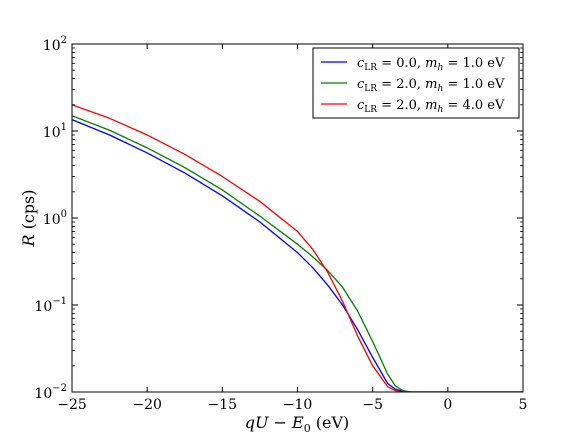 This screenshot has width=582, height=436. I want to click on x-tick-label: −5, so click(372, 405).